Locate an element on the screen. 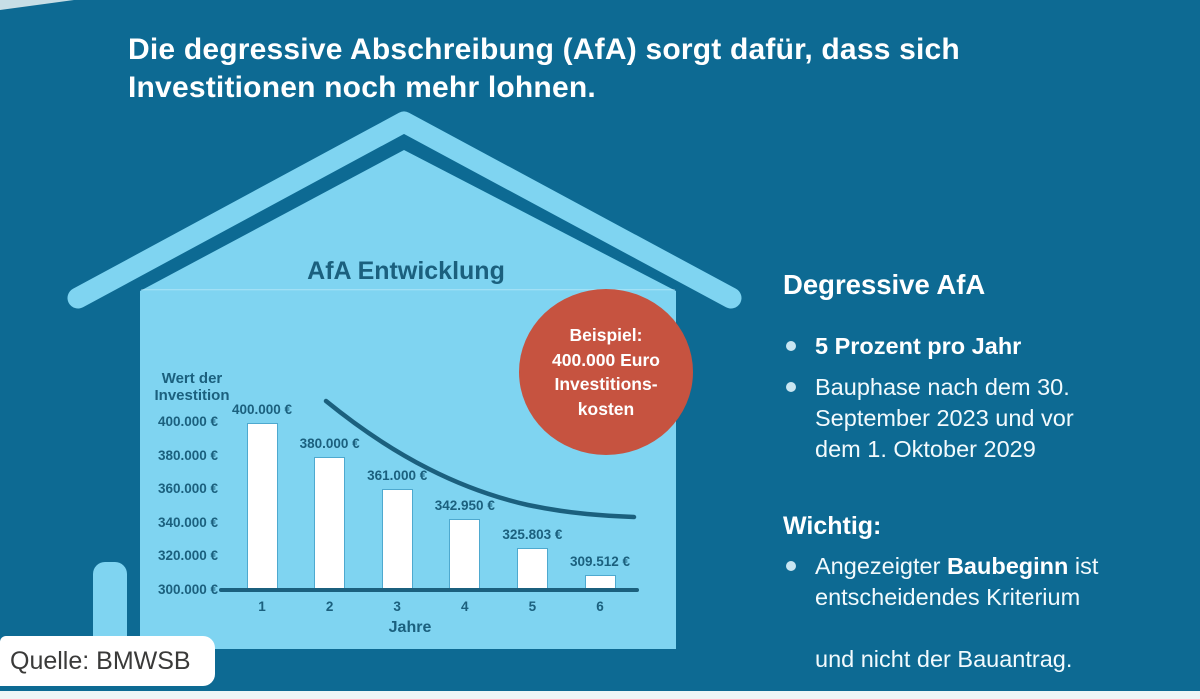  source-label: Quelle: BMWSB is located at coordinates (107, 661).